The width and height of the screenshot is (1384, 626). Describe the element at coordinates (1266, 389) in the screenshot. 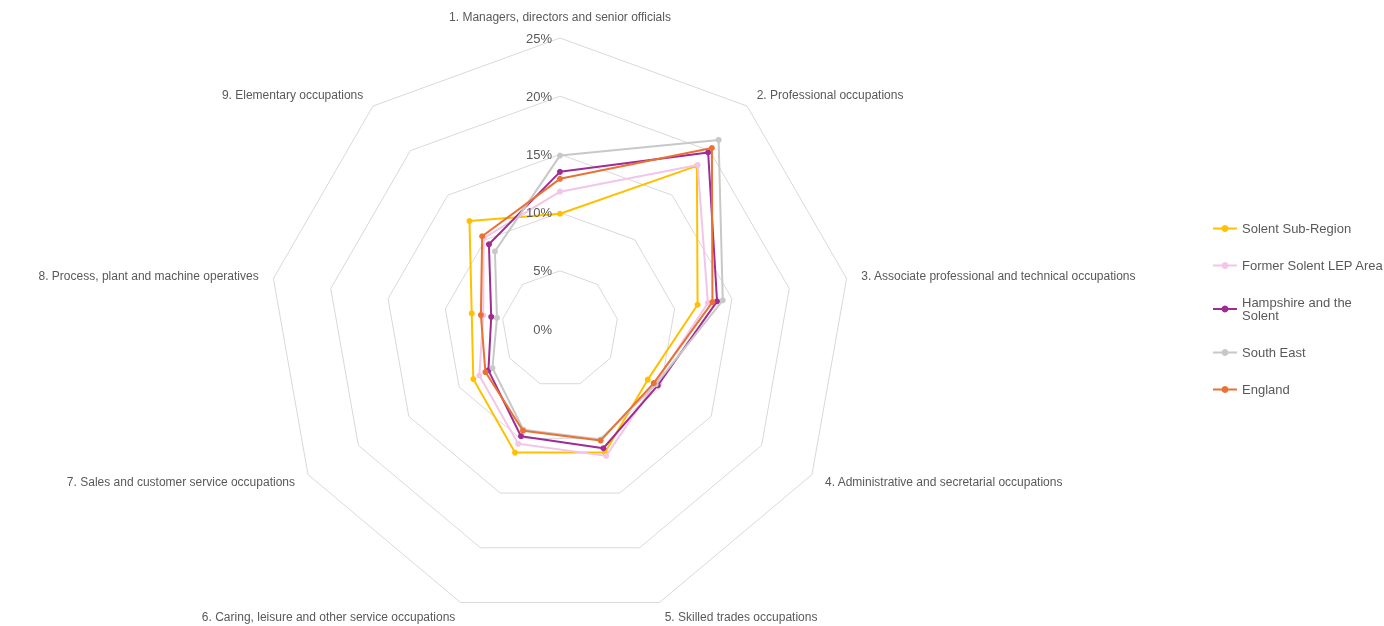

I see `legend-label: England` at that location.